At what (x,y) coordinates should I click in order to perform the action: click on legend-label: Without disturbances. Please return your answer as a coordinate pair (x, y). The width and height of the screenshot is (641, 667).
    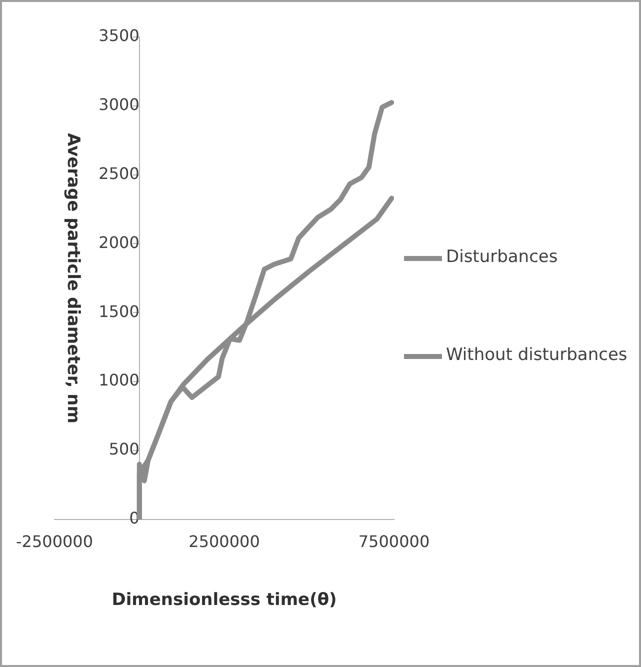
    Looking at the image, I should click on (537, 355).